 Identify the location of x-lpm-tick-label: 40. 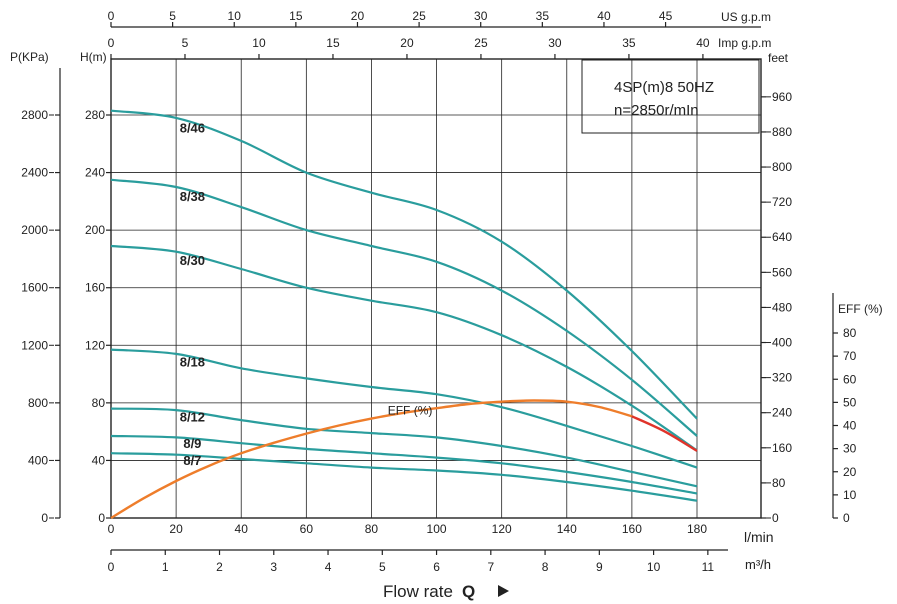
(242, 529).